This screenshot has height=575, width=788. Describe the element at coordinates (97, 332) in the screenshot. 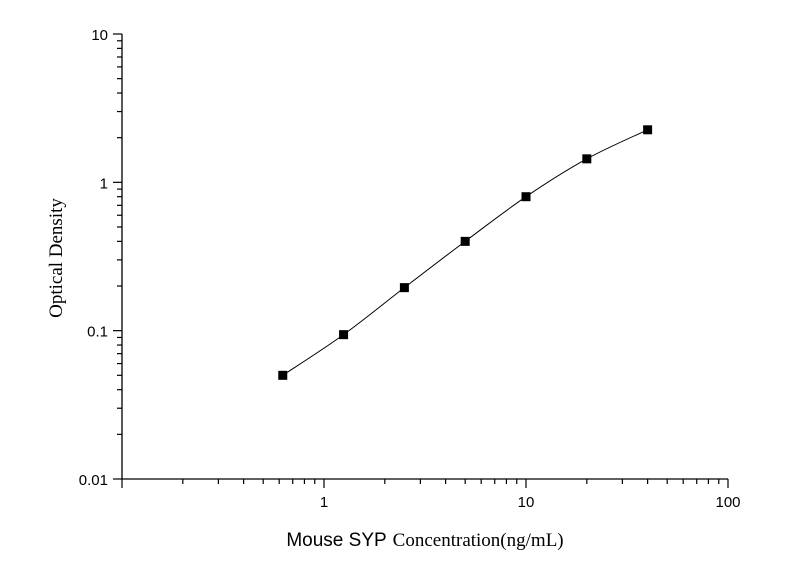

I see `y-tick-label: 0.1` at that location.